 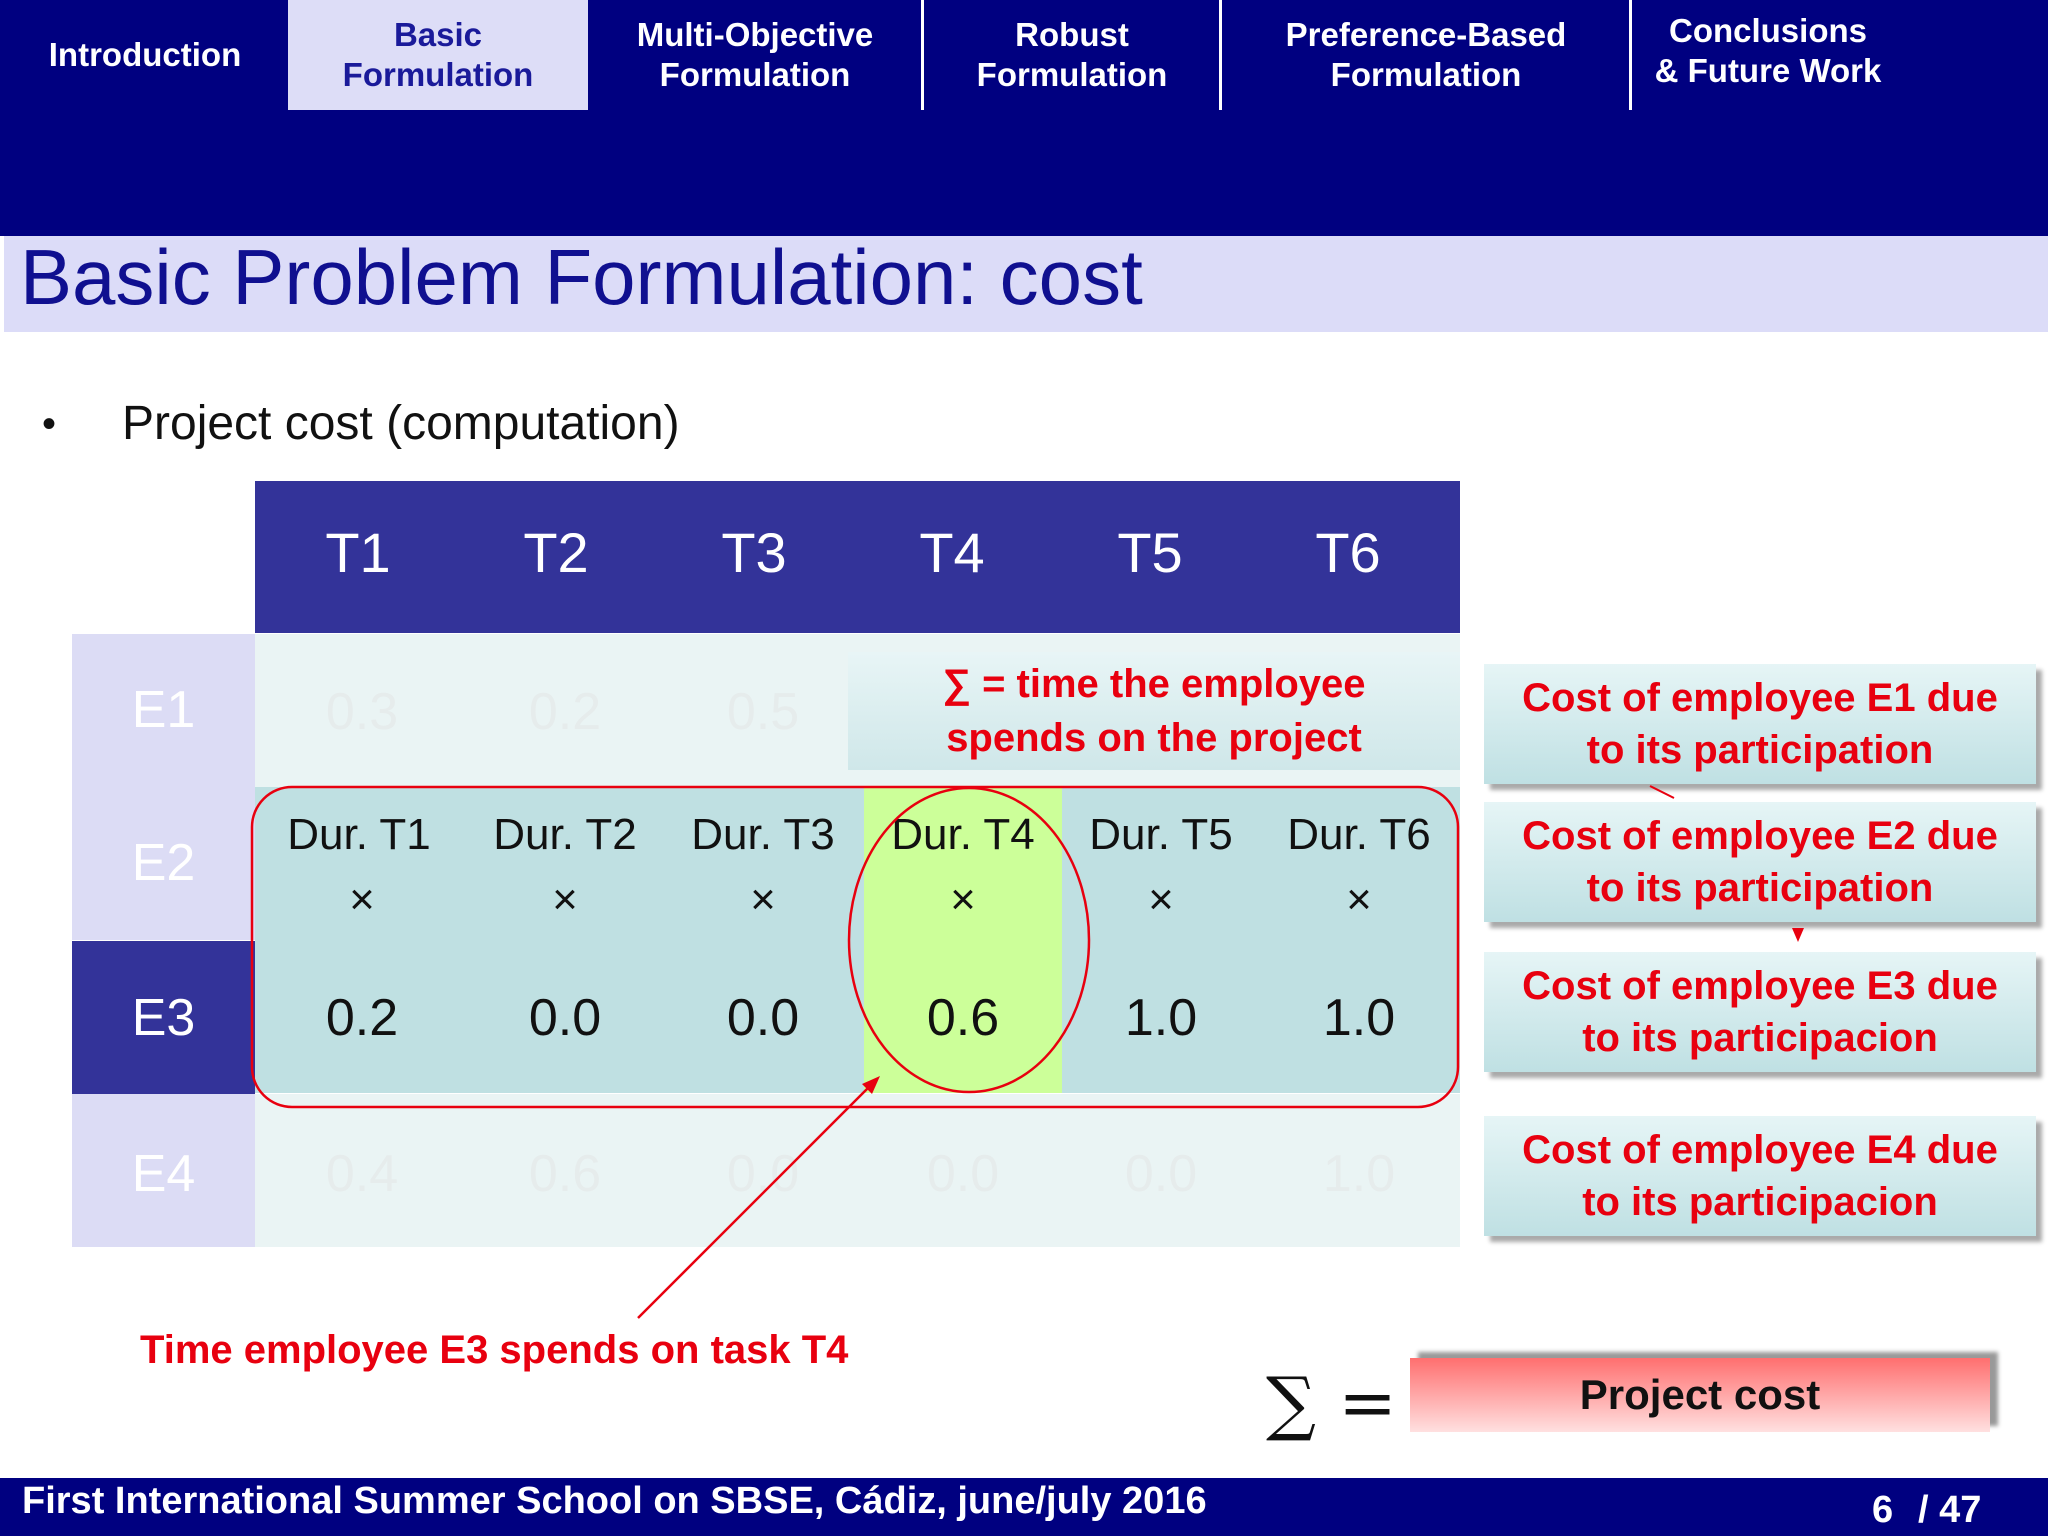 I want to click on table-cell-highlighted: 0.6, so click(x=963, y=1018).